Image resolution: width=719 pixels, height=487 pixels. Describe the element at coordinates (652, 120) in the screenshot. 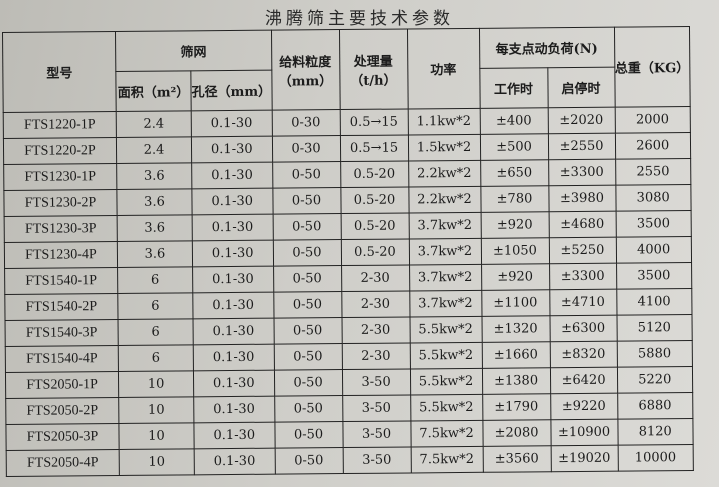

I see `cell-weight: 2000` at that location.